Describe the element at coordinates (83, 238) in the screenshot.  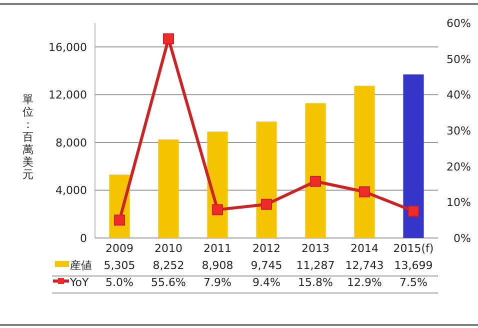
I see `y-tick-label: 0` at that location.